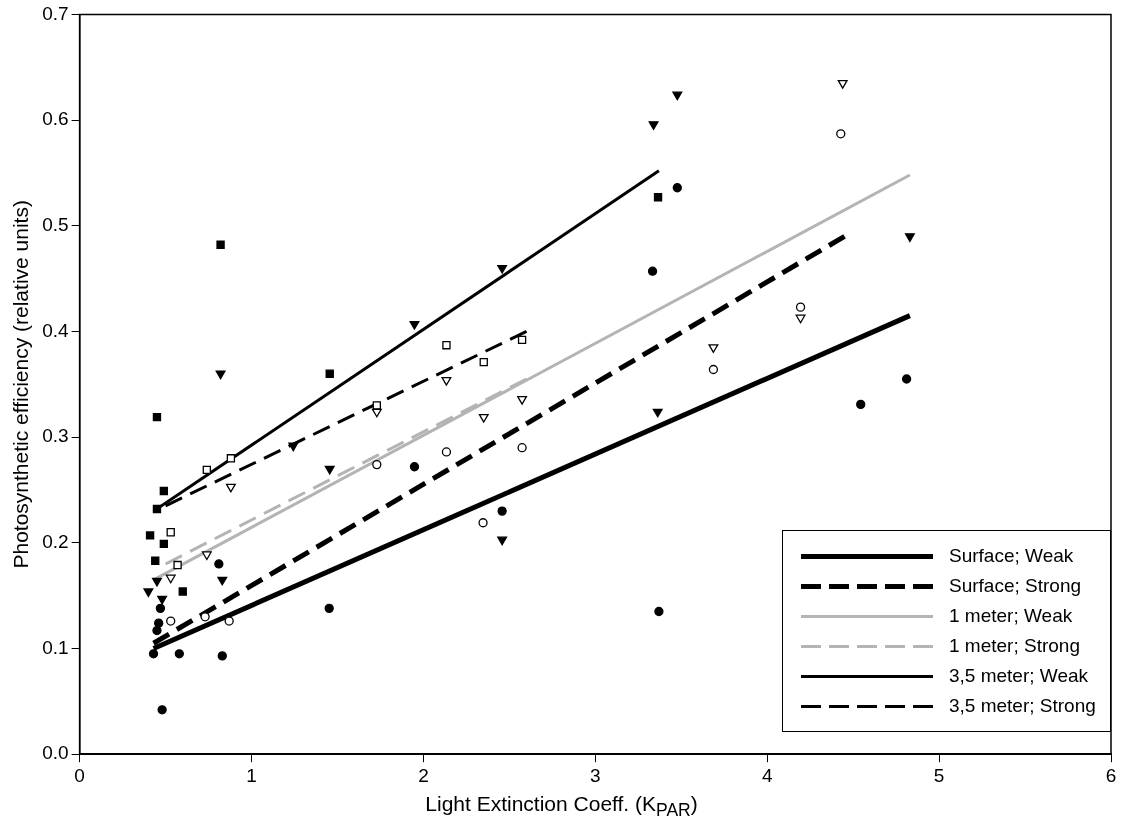  What do you see at coordinates (939, 775) in the screenshot?
I see `x-tick-label: 5` at bounding box center [939, 775].